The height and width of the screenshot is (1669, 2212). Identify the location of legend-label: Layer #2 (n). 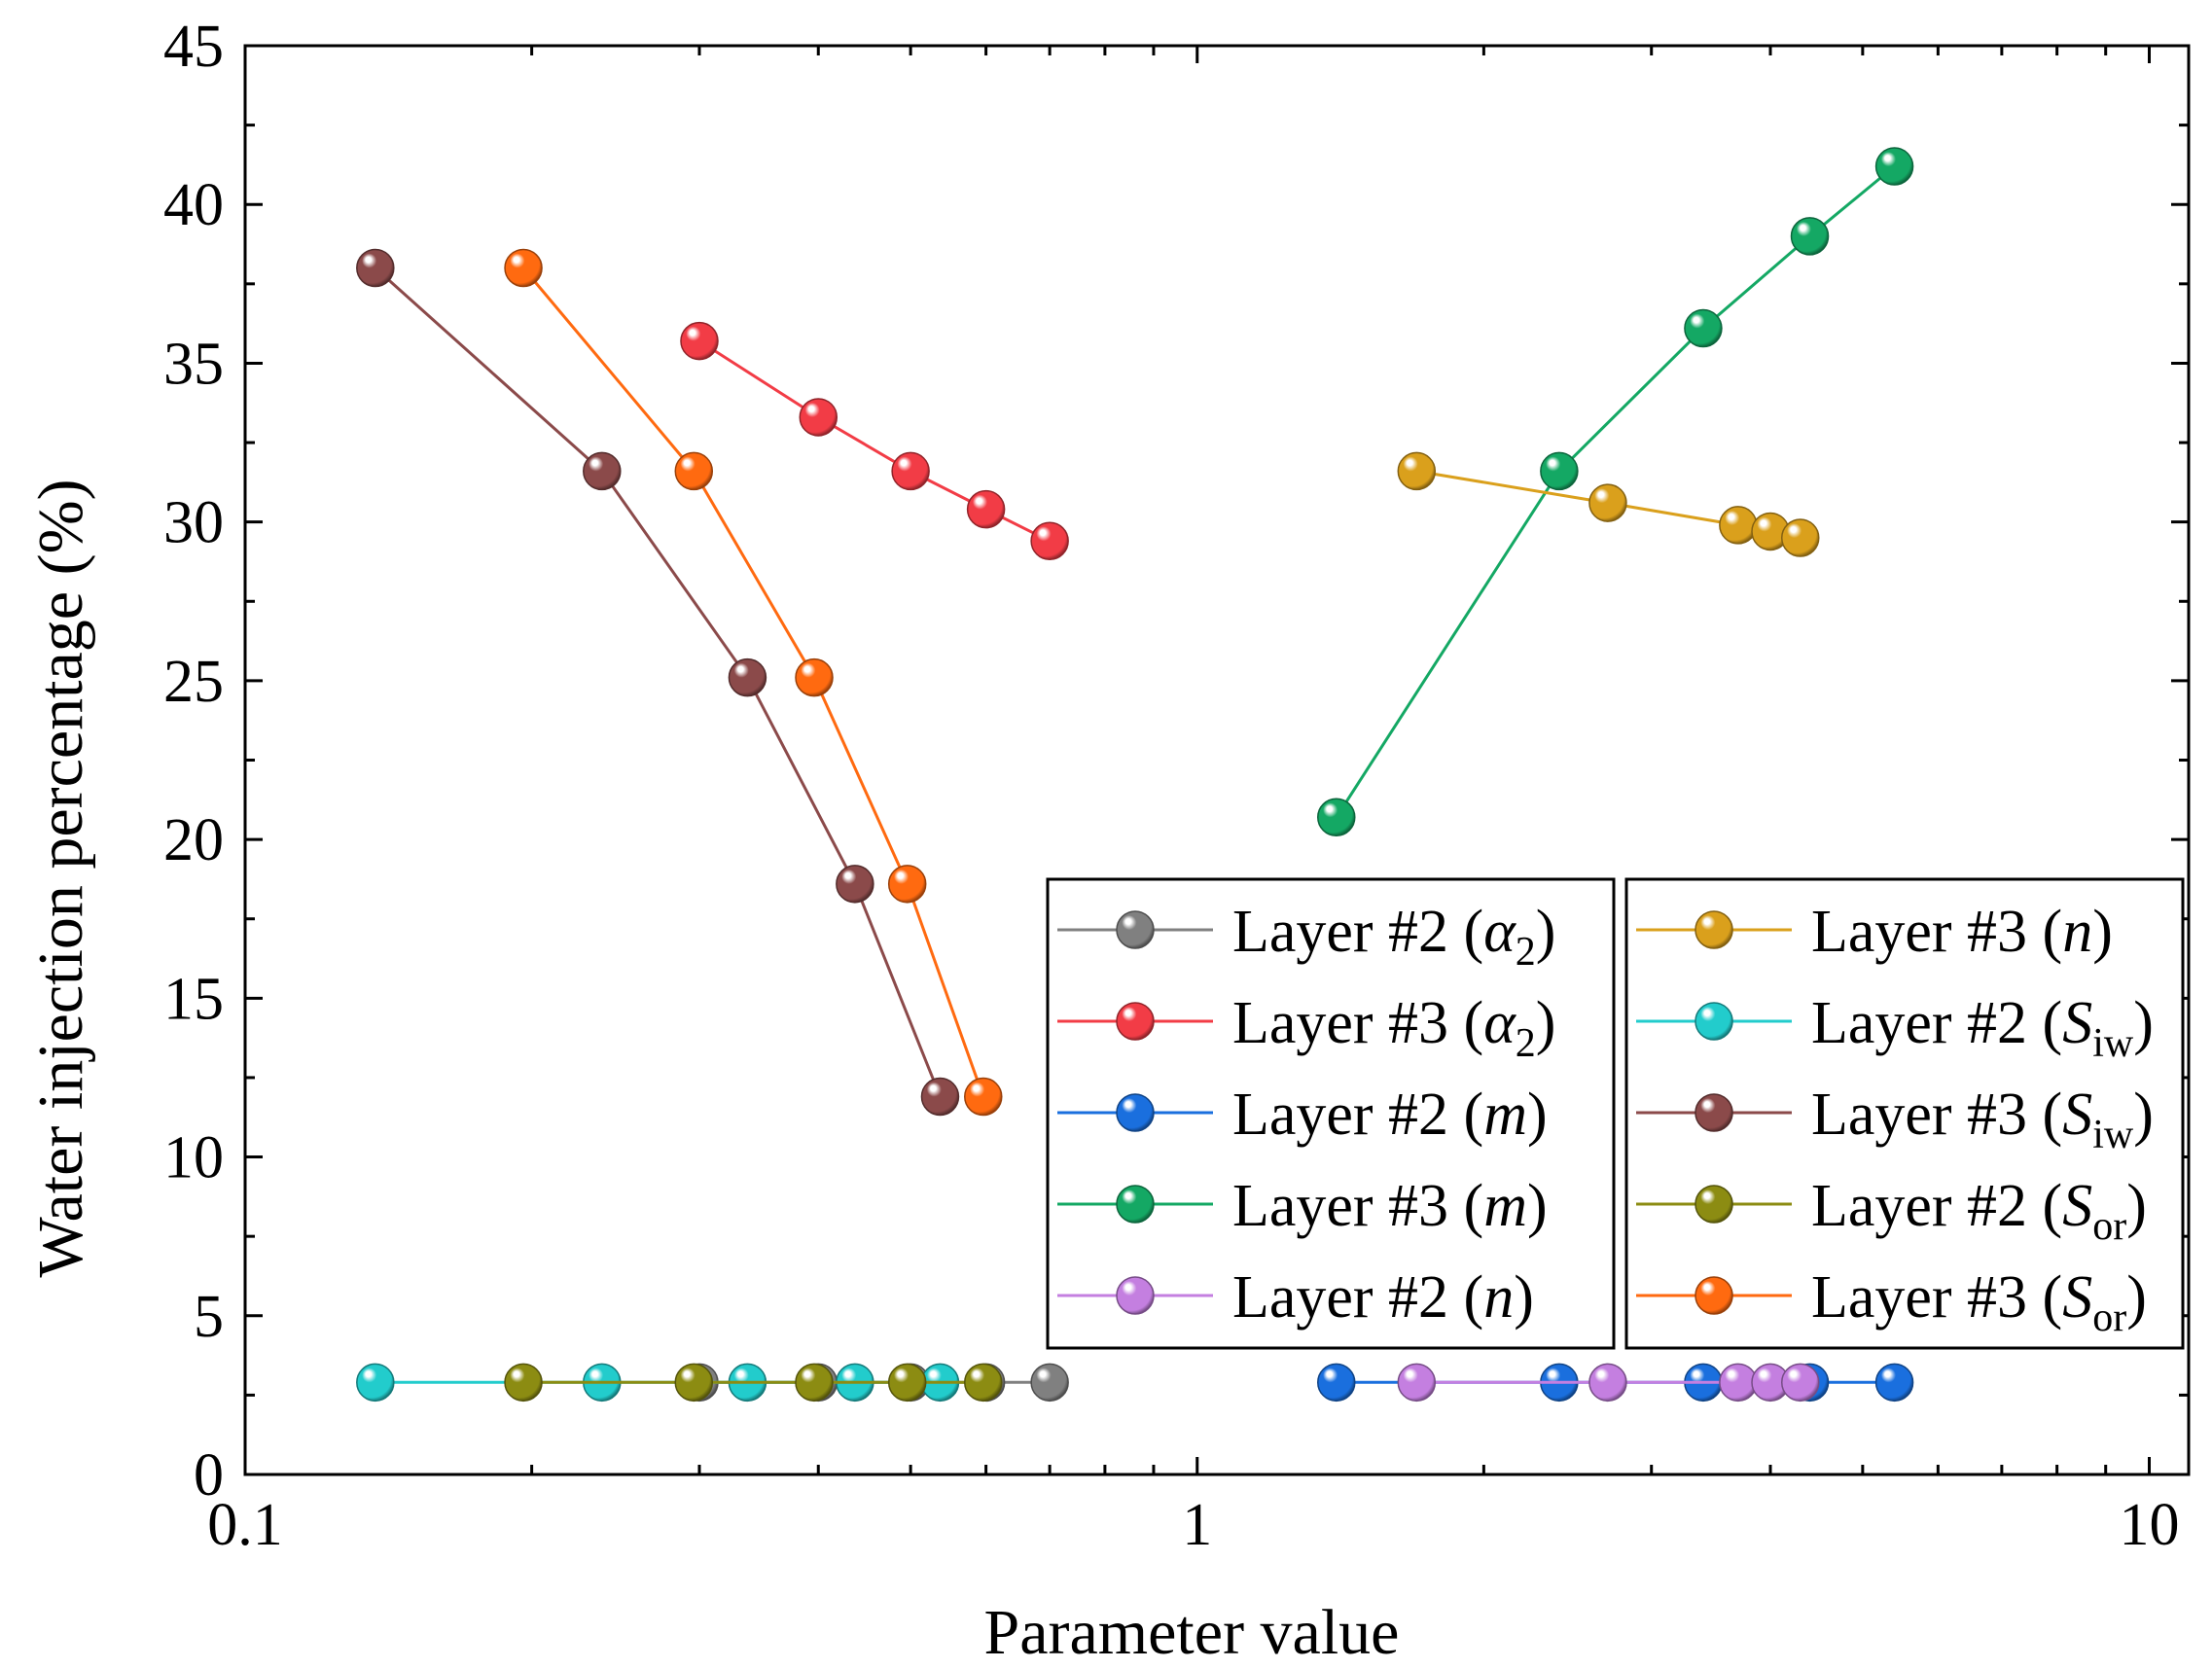
(1383, 1297).